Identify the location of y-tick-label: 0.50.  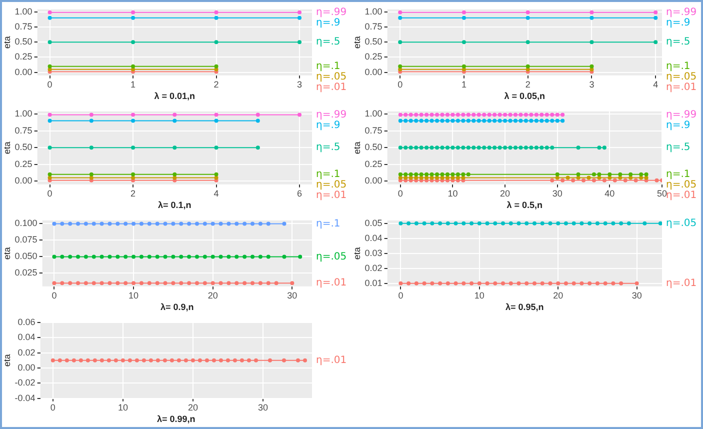
(373, 41).